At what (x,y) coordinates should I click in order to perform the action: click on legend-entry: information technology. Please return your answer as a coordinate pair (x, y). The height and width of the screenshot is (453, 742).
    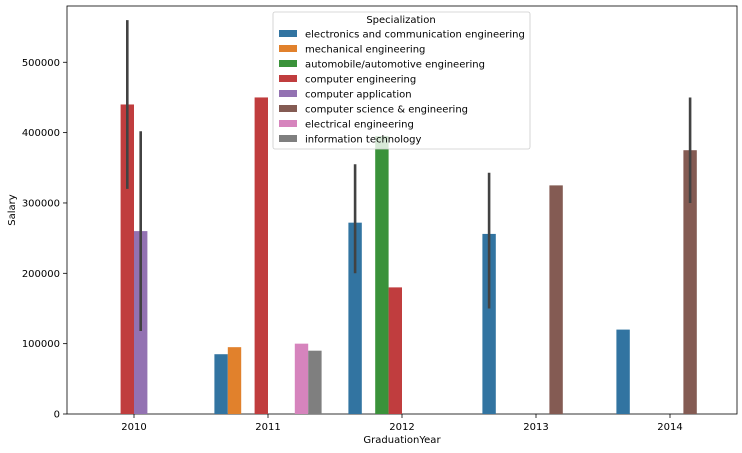
    Looking at the image, I should click on (363, 140).